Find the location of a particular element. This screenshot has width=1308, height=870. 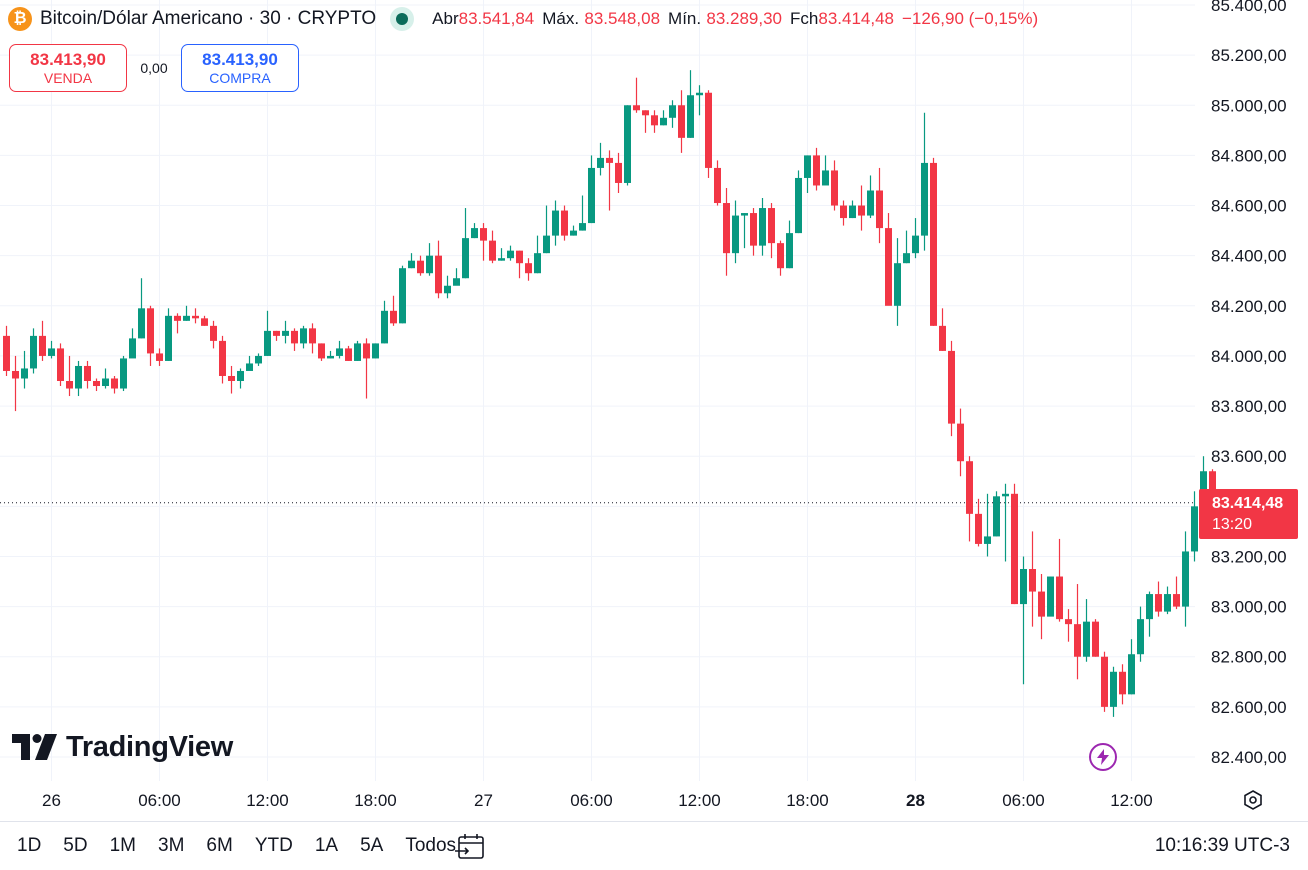

price-tick-label: 83.200,00 is located at coordinates (1249, 556).